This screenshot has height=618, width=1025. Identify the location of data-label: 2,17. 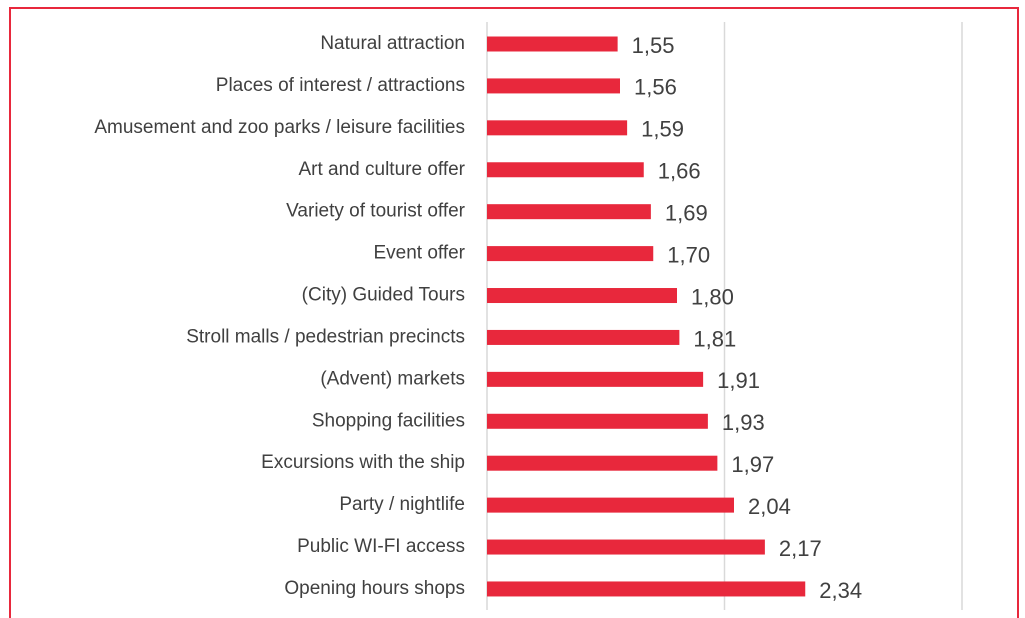
(800, 548).